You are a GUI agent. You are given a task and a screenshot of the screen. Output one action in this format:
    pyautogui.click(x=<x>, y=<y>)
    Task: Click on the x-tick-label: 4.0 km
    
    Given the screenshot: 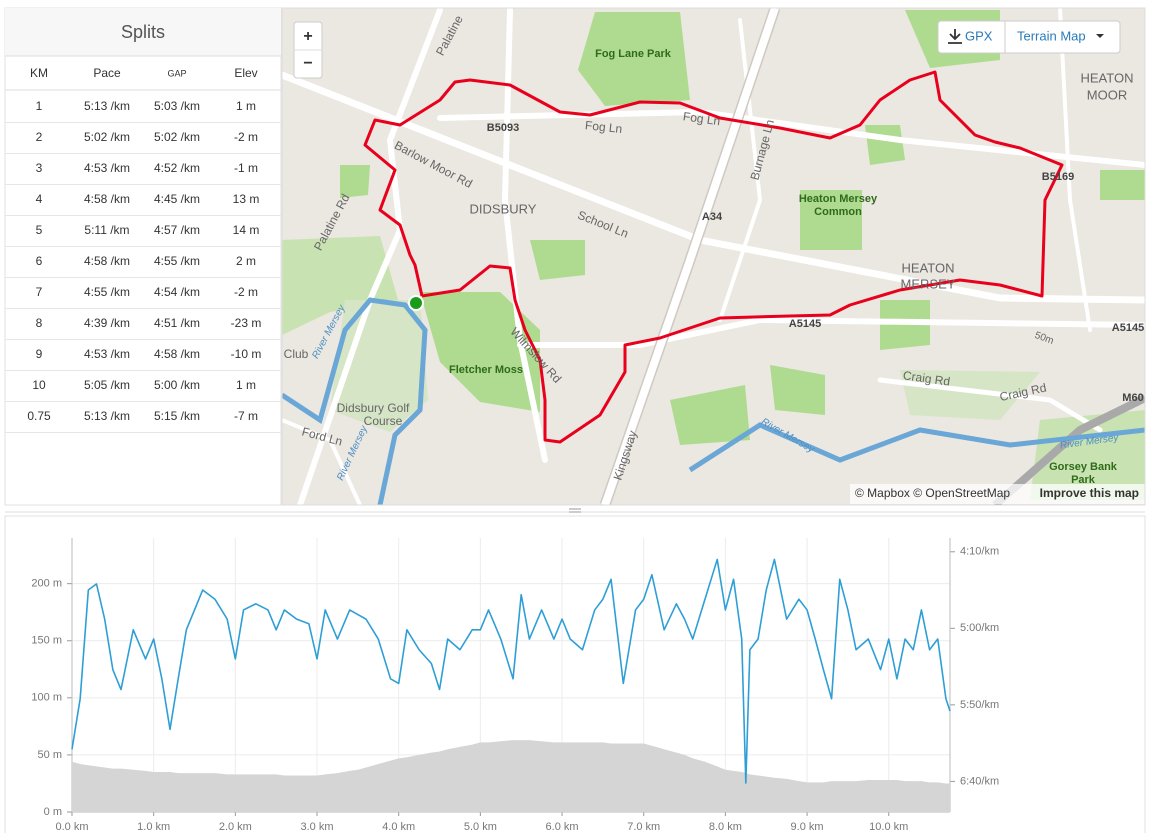 What is the action you would take?
    pyautogui.click(x=398, y=827)
    